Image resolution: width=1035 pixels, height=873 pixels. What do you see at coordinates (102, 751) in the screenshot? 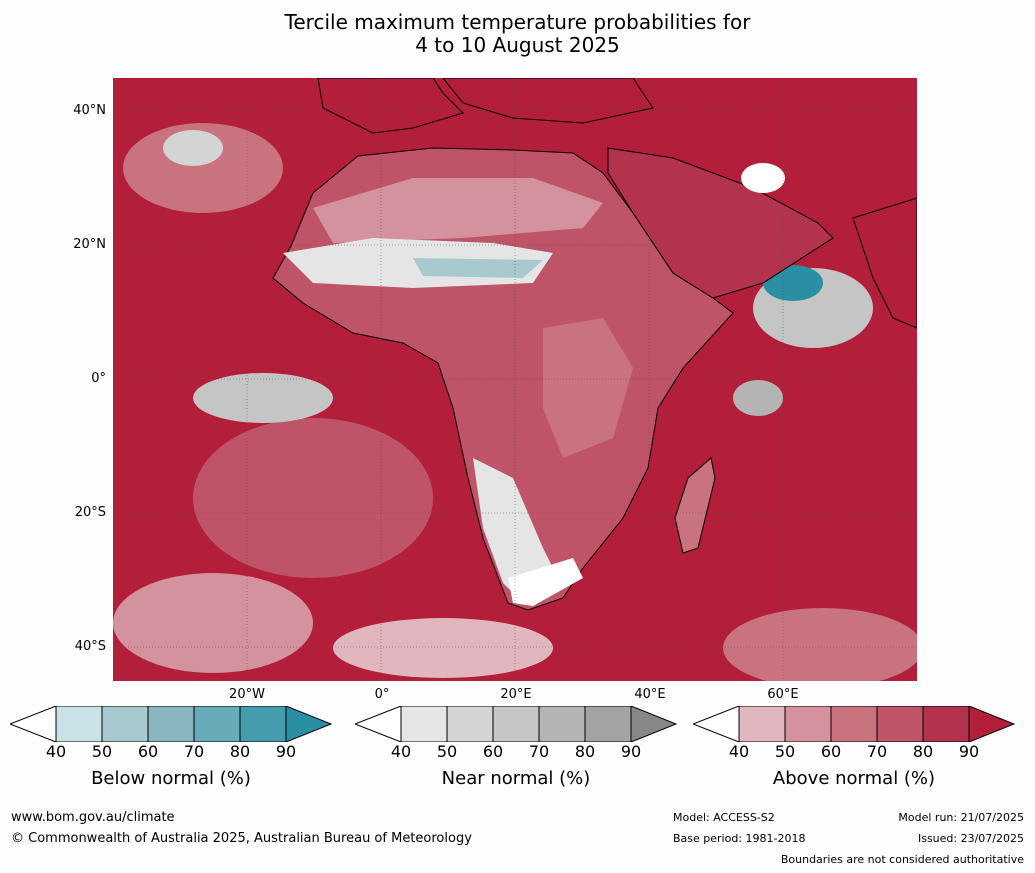
I see `below-tick-50: 50` at bounding box center [102, 751].